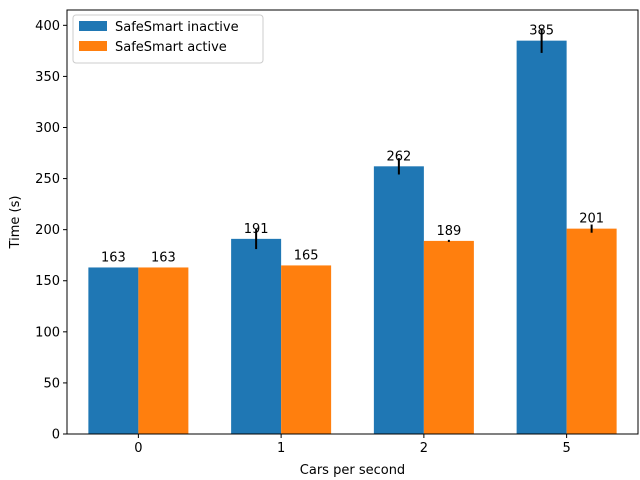  I want to click on y-tick-label: 250, so click(47, 179).